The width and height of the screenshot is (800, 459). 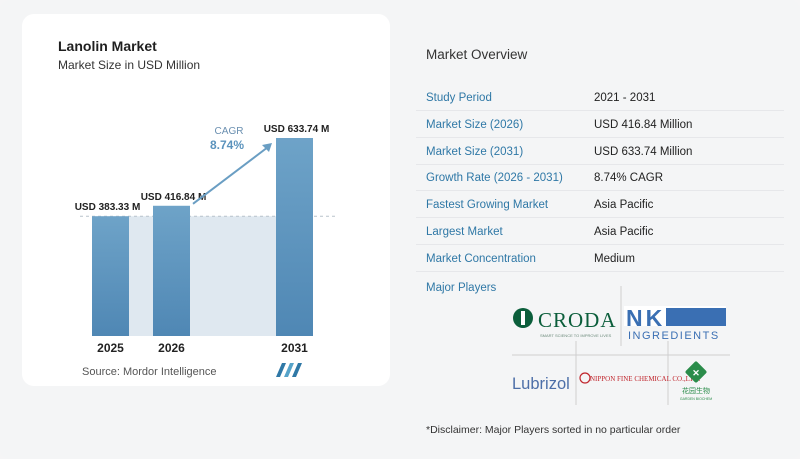 I want to click on croda-logo: CRODA SMART SCIENCE TO IMPROVE LIVES, so click(x=565, y=323).